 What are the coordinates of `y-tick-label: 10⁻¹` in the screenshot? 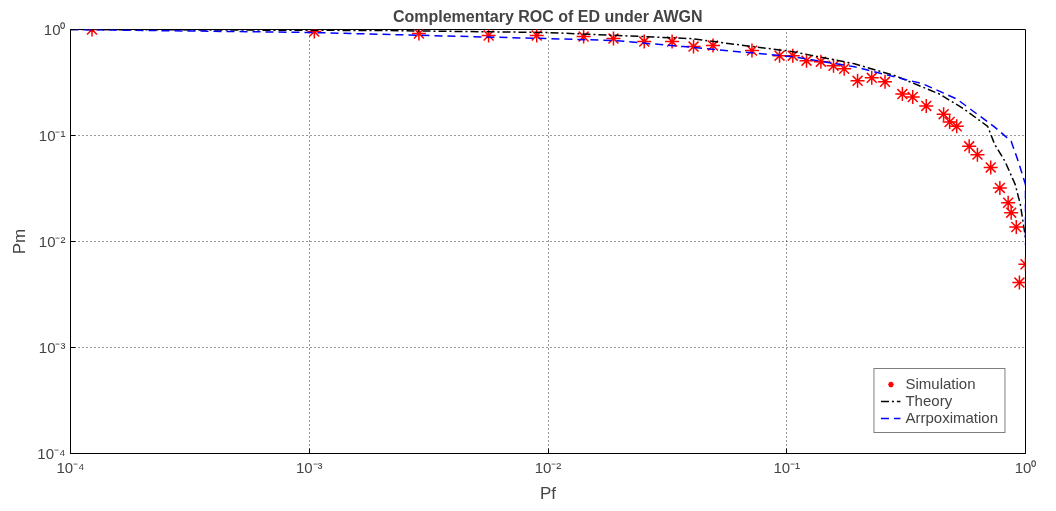 It's located at (52, 135).